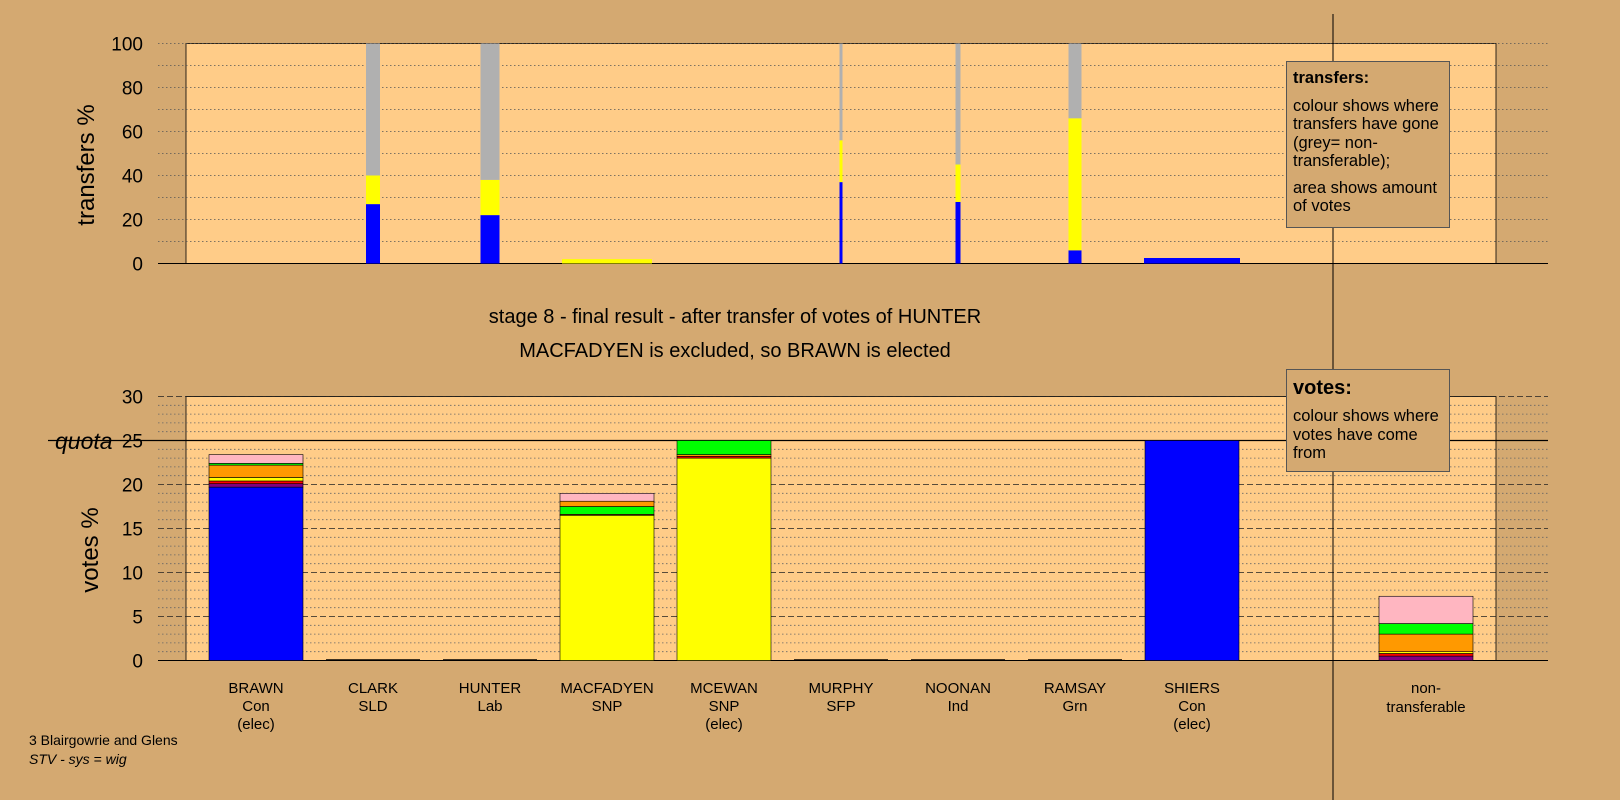  I want to click on vote-segment-macfadyen-grn, so click(607, 510).